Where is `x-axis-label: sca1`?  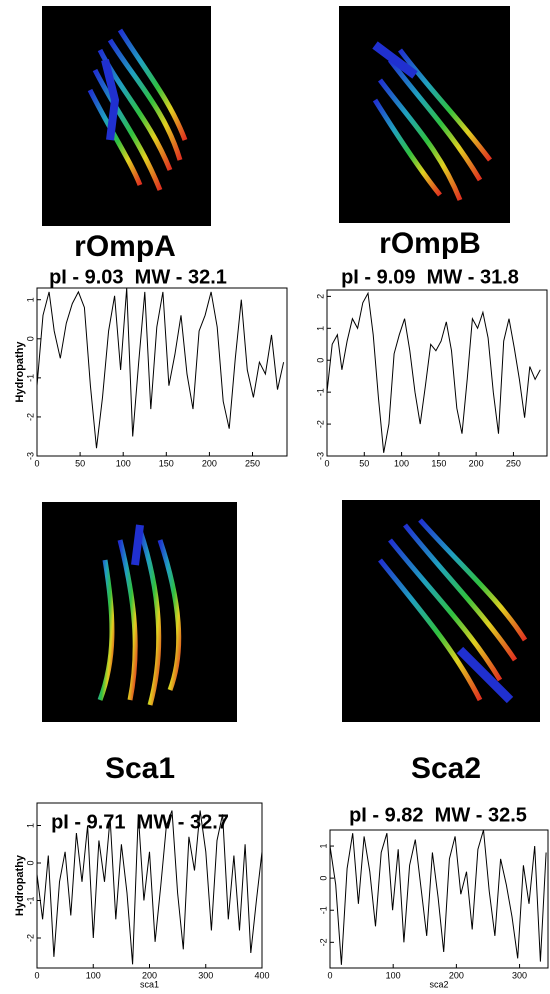
x-axis-label: sca1 is located at coordinates (149, 984).